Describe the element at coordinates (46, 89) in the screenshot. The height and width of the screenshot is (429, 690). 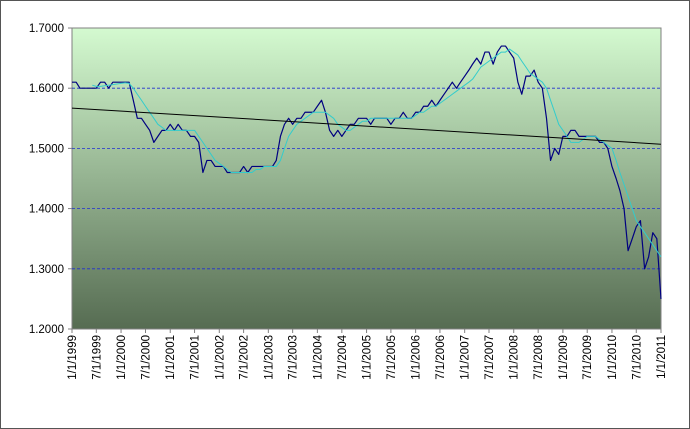
I see `y-tick-label: 1.6000` at that location.